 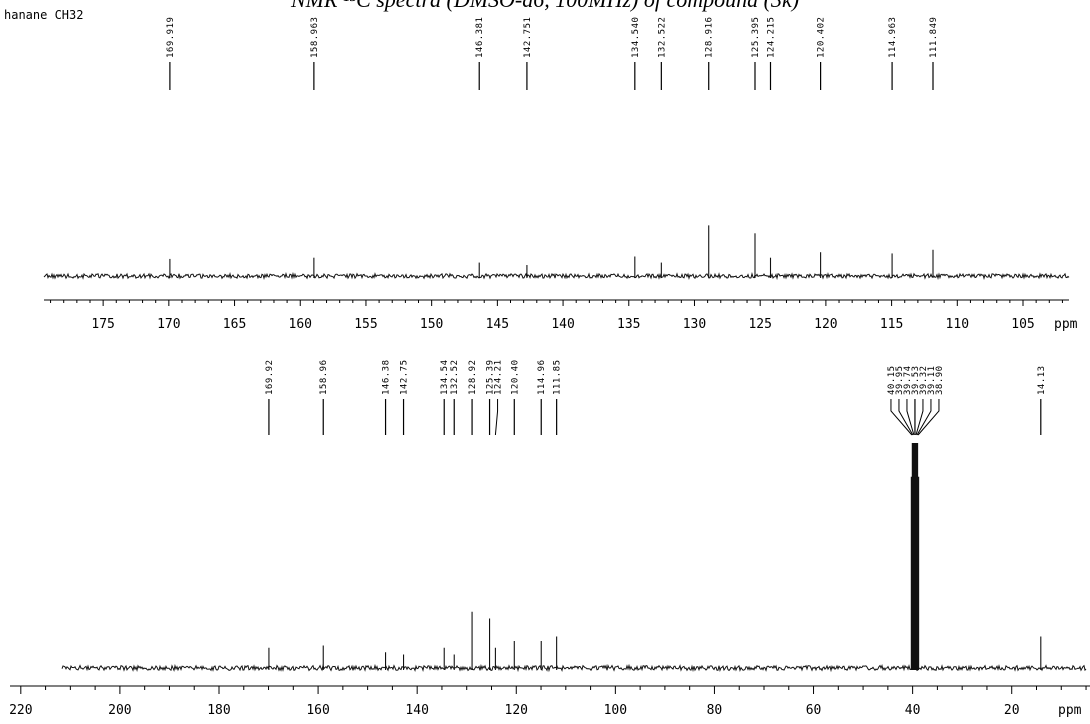 What do you see at coordinates (497, 324) in the screenshot?
I see `x-tick-label: 145` at bounding box center [497, 324].